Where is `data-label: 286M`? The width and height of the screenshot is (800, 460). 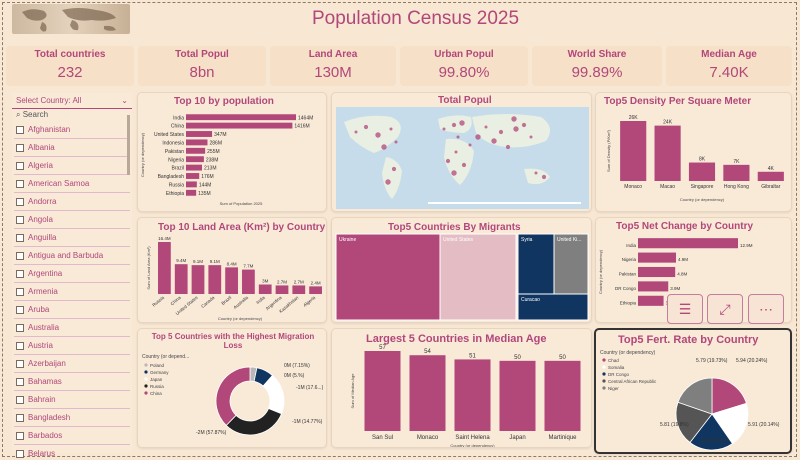
data-label: 286M is located at coordinates (215, 144).